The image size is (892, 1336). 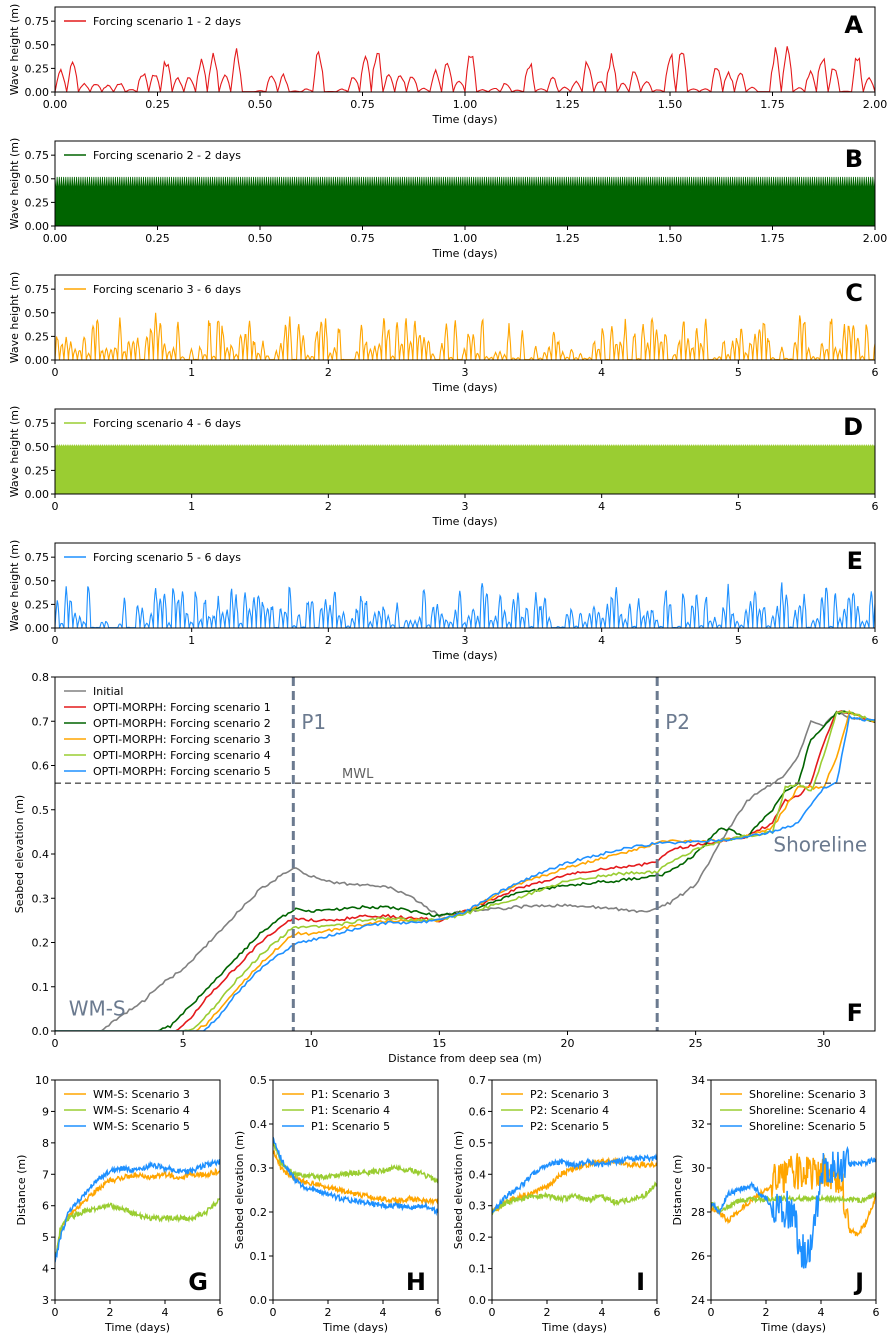 I want to click on x-tick-label: 2.00, so click(x=875, y=238).